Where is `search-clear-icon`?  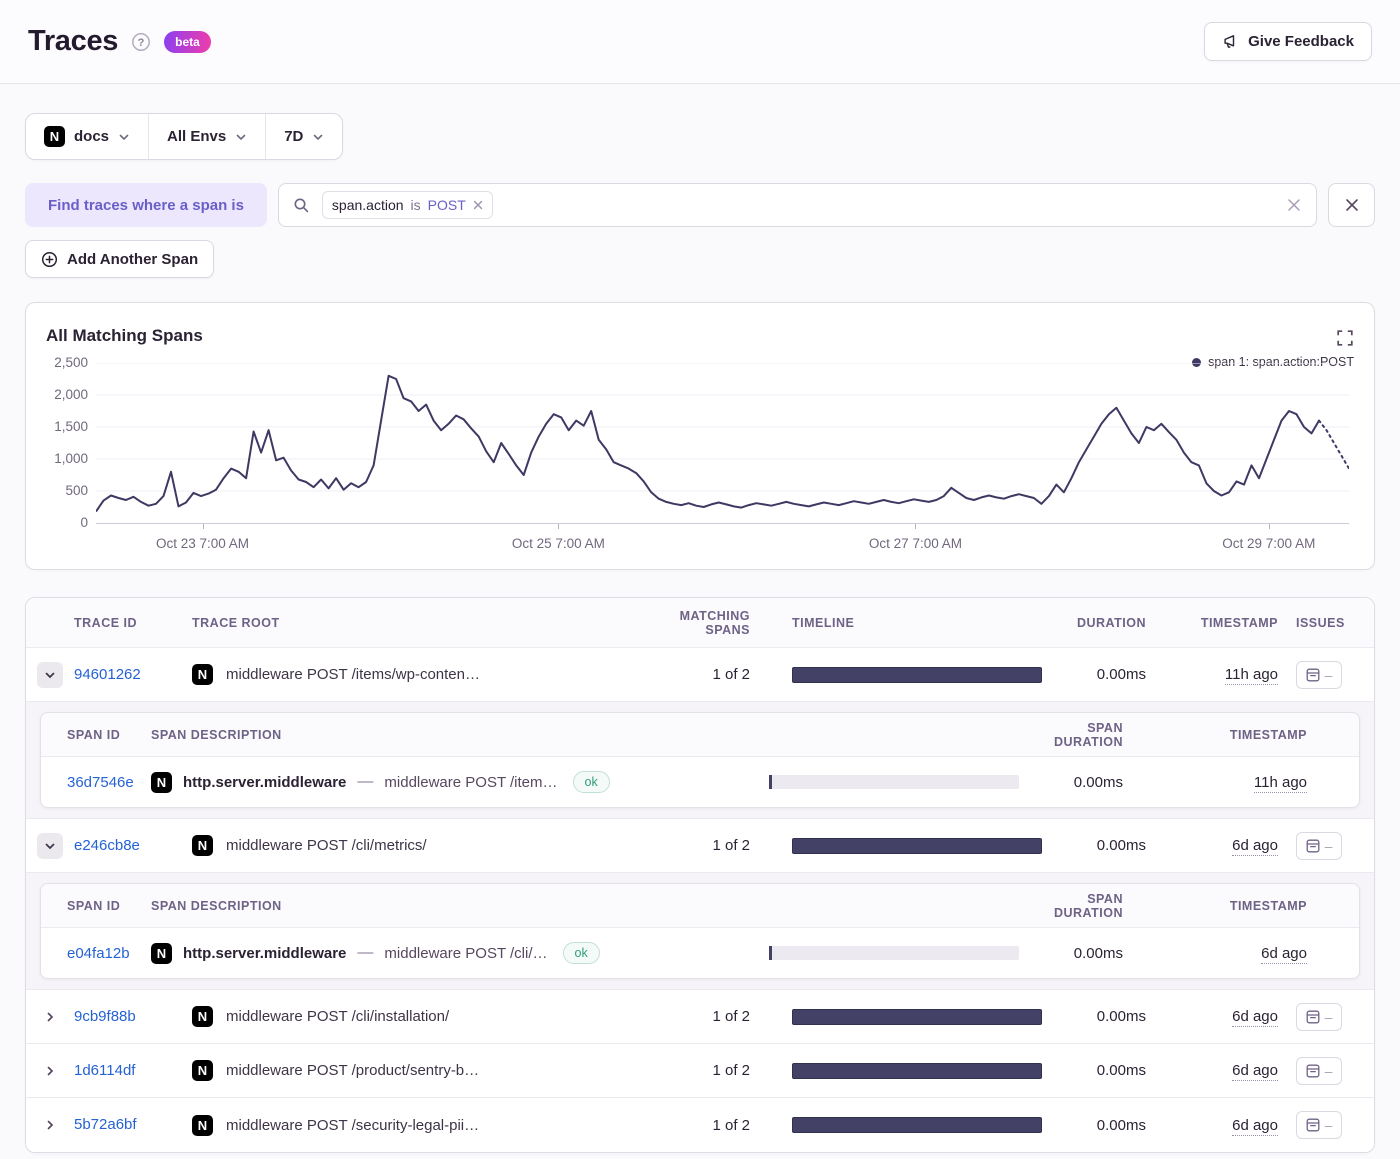 search-clear-icon is located at coordinates (1294, 205).